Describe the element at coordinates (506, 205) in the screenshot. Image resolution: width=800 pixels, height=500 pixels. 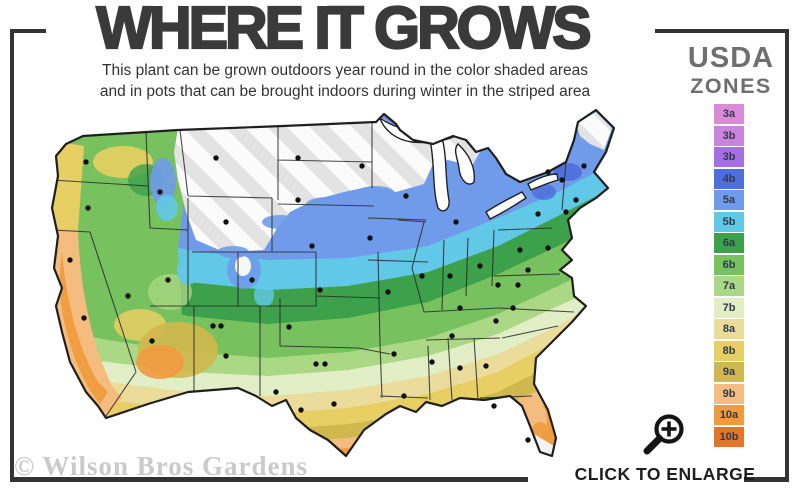
I see `lake-erie` at that location.